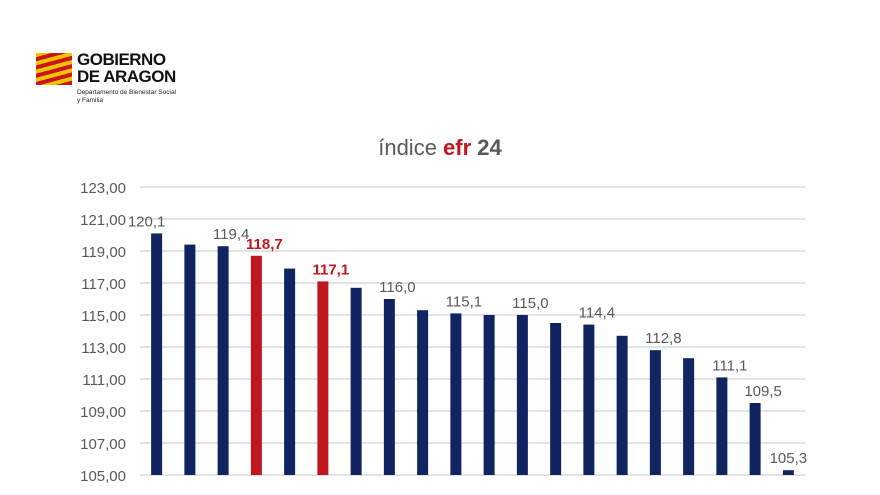 The width and height of the screenshot is (880, 495). What do you see at coordinates (264, 244) in the screenshot?
I see `data-label-4: 118,7` at bounding box center [264, 244].